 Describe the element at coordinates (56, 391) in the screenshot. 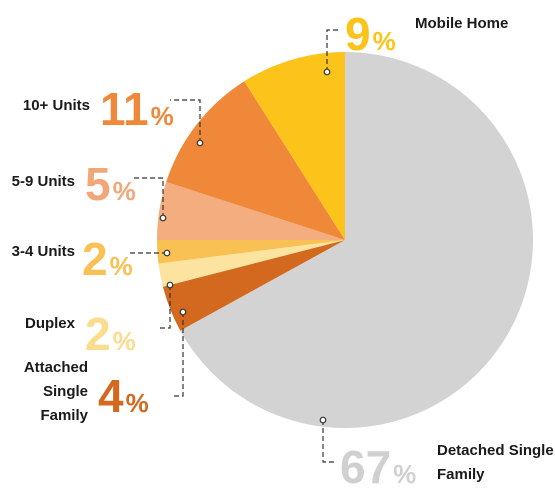

I see `category-label: Attached Single Family` at that location.